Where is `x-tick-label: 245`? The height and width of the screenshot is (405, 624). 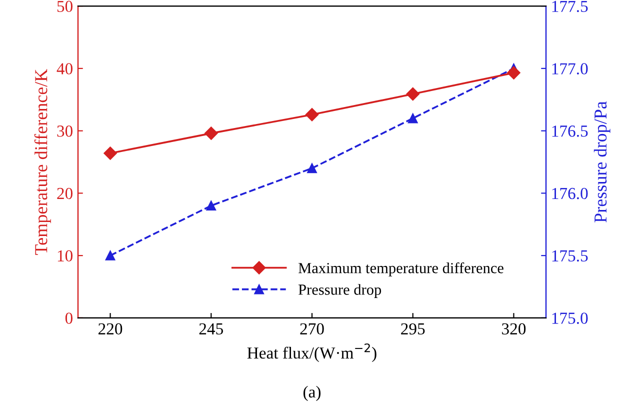
x-tick-label: 245 is located at coordinates (211, 329).